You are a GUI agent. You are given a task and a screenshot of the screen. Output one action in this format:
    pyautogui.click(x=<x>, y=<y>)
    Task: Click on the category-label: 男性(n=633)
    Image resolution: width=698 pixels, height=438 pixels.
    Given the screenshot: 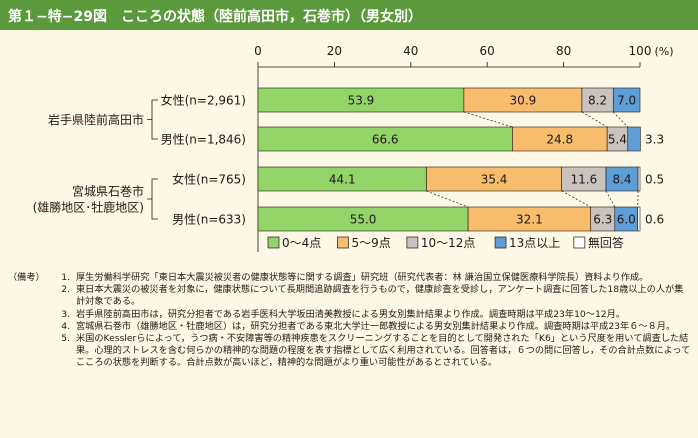 What is the action you would take?
    pyautogui.click(x=209, y=220)
    